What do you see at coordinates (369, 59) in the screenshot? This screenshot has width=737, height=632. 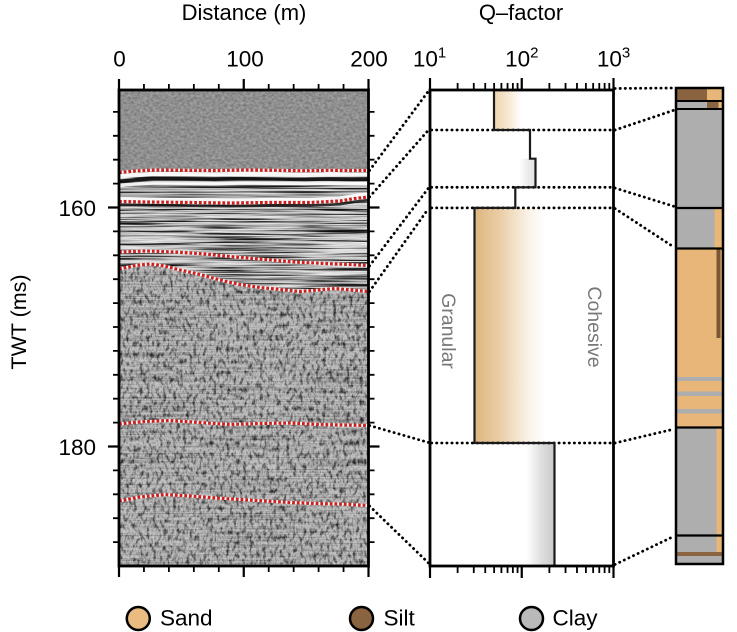 I see `svg-text: 200` at bounding box center [369, 59].